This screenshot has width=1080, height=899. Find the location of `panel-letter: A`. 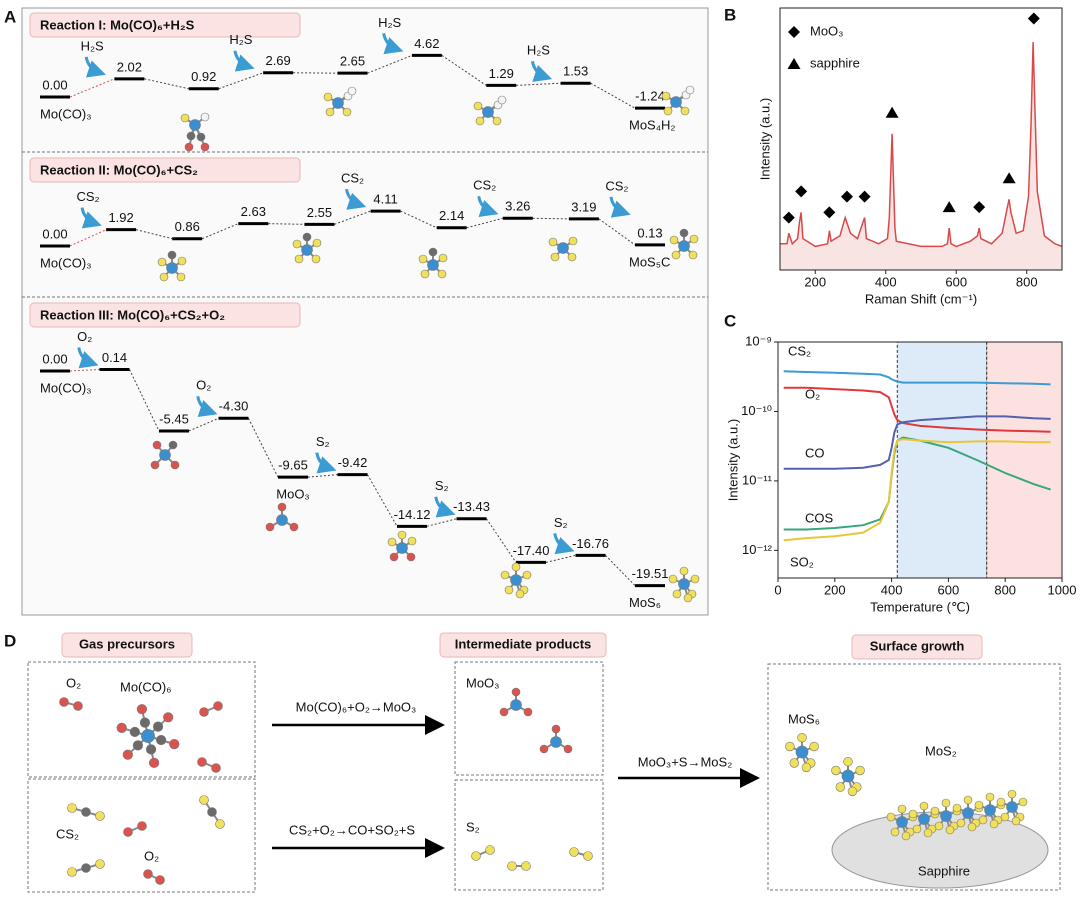

panel-letter: A is located at coordinates (10, 16).